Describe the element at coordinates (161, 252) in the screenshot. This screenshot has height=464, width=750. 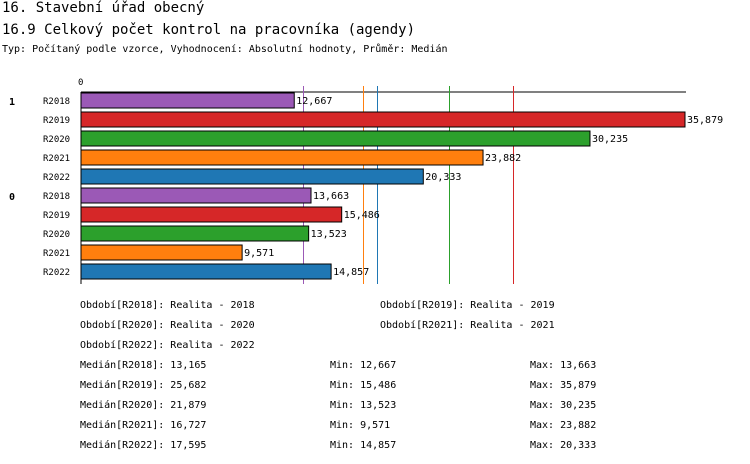
I see `bar-0-r2021` at that location.